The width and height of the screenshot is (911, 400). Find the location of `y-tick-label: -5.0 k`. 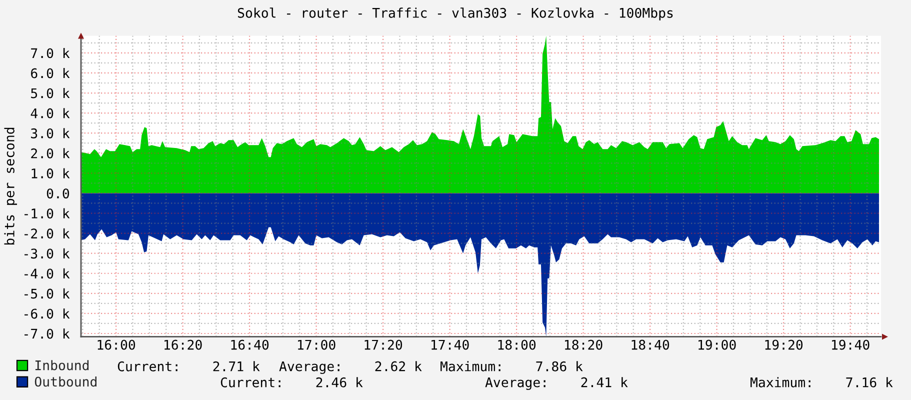

y-tick-label: -5.0 k is located at coordinates (47, 293).